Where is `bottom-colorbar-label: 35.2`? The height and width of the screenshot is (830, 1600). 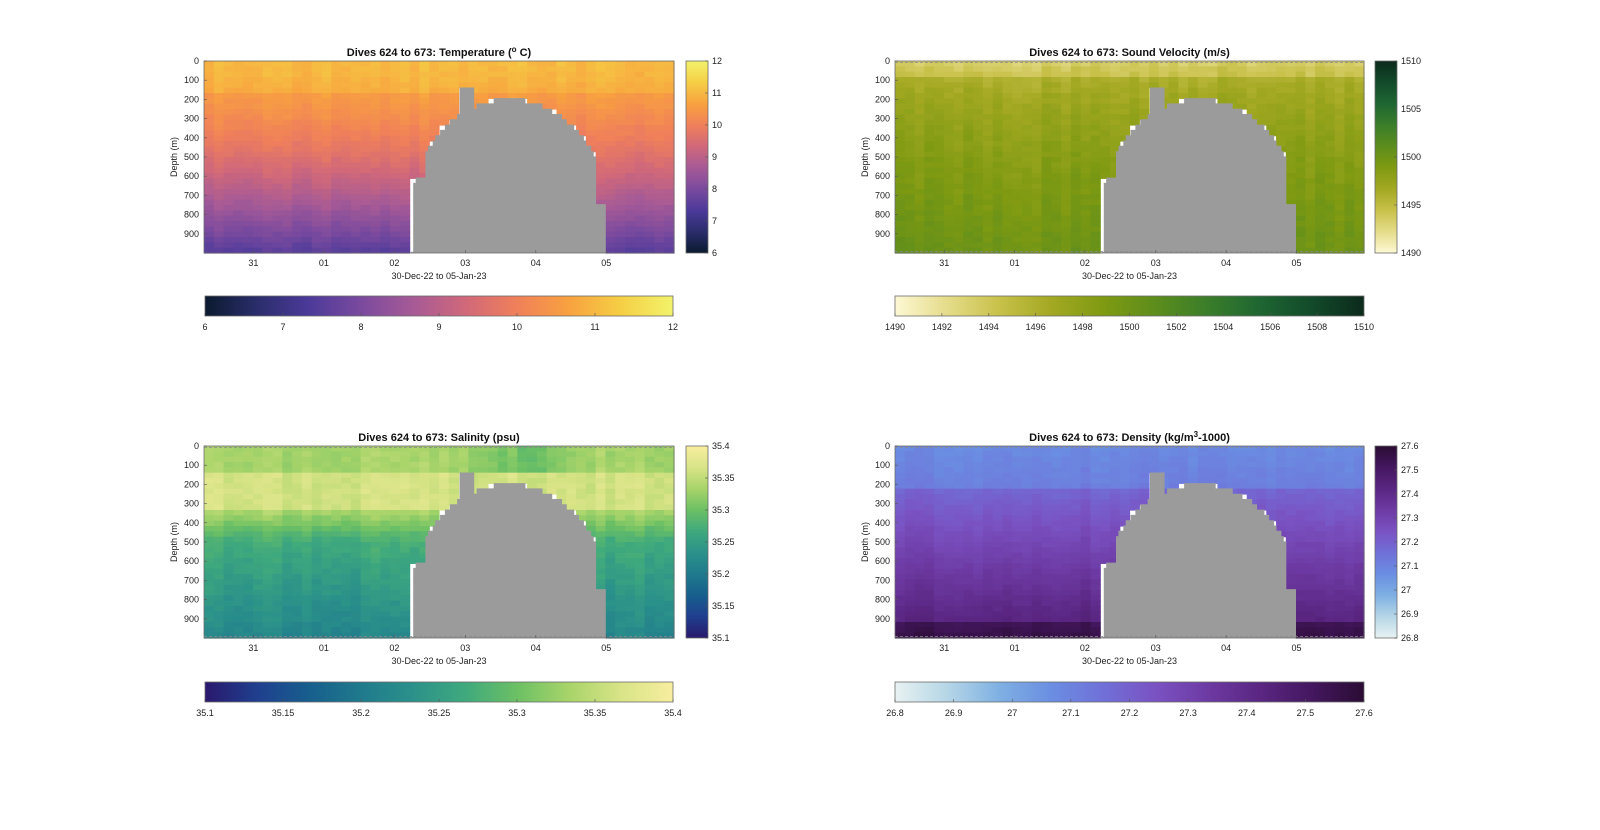 bottom-colorbar-label: 35.2 is located at coordinates (361, 713).